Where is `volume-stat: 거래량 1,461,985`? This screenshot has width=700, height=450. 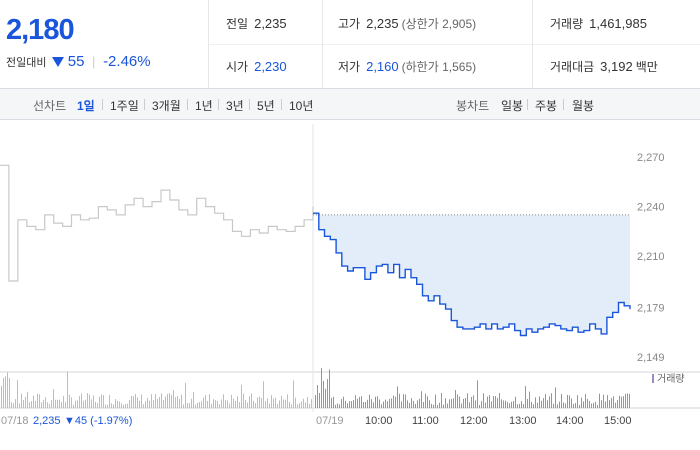 volume-stat: 거래량 1,461,985 is located at coordinates (598, 23).